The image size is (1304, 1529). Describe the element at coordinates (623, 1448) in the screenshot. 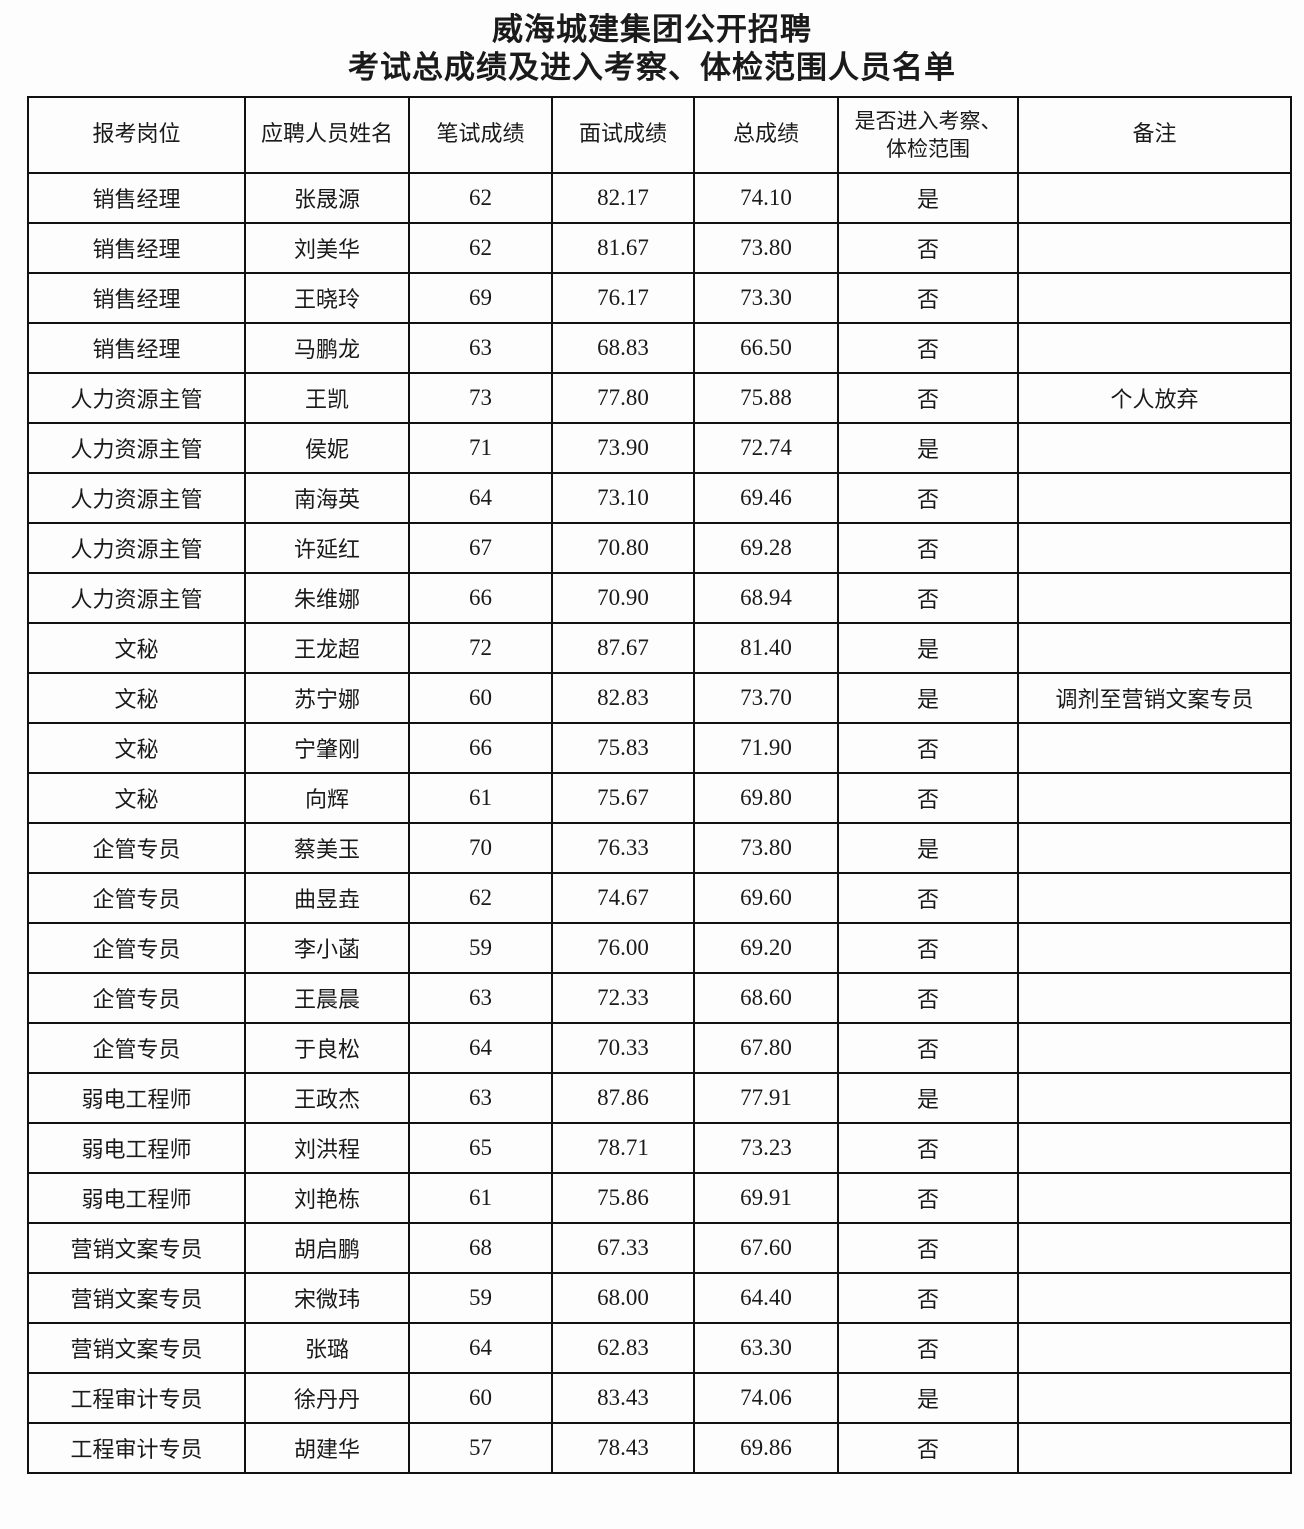

I see `cell-interview-score: 78.43` at that location.